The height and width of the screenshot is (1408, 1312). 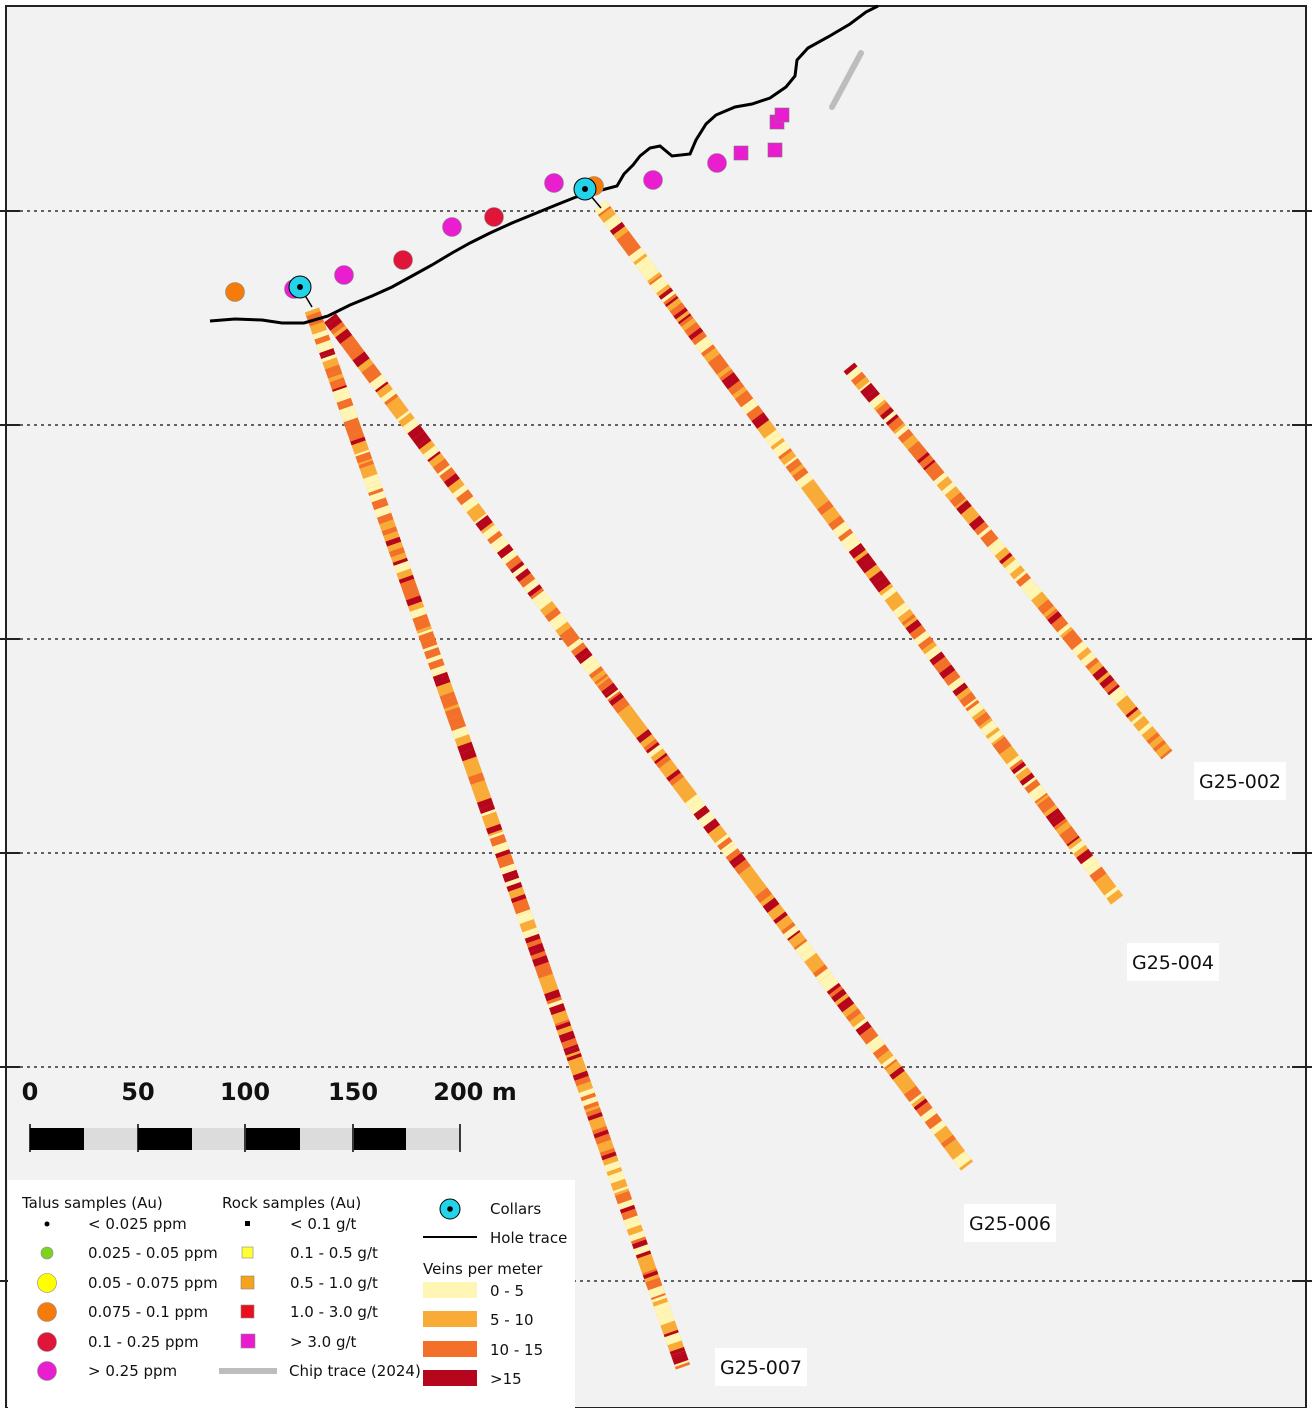 I want to click on rock-sample, so click(x=775, y=150).